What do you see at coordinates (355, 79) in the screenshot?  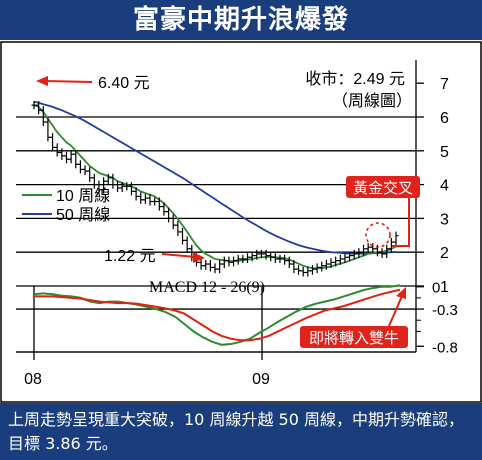 I see `close-price-label: 收市：2.49 元` at bounding box center [355, 79].